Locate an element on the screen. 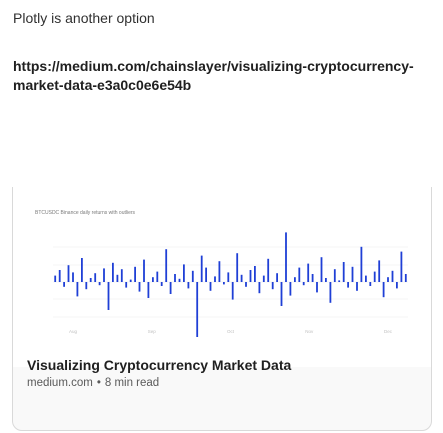  x-tick-label: Dec is located at coordinates (388, 331).